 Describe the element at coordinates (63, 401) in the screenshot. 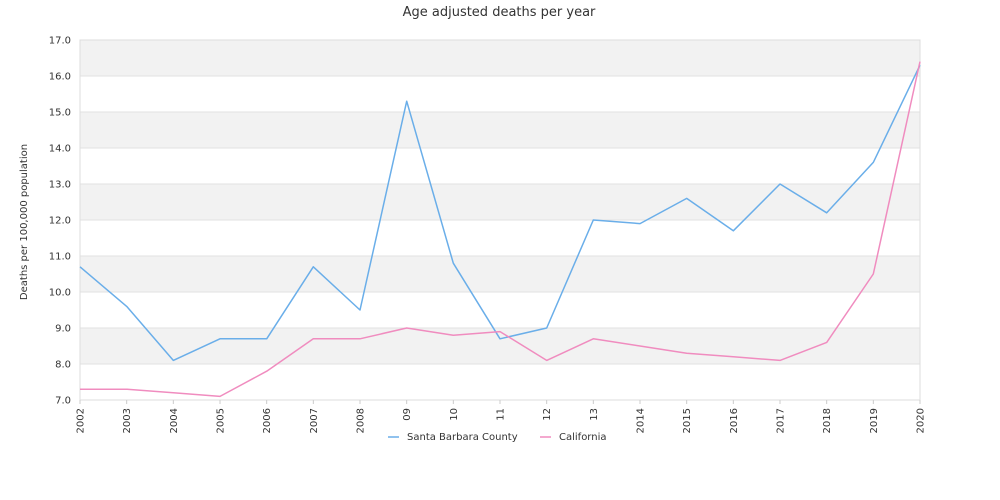

I see `y-tick-label: 7.0` at that location.